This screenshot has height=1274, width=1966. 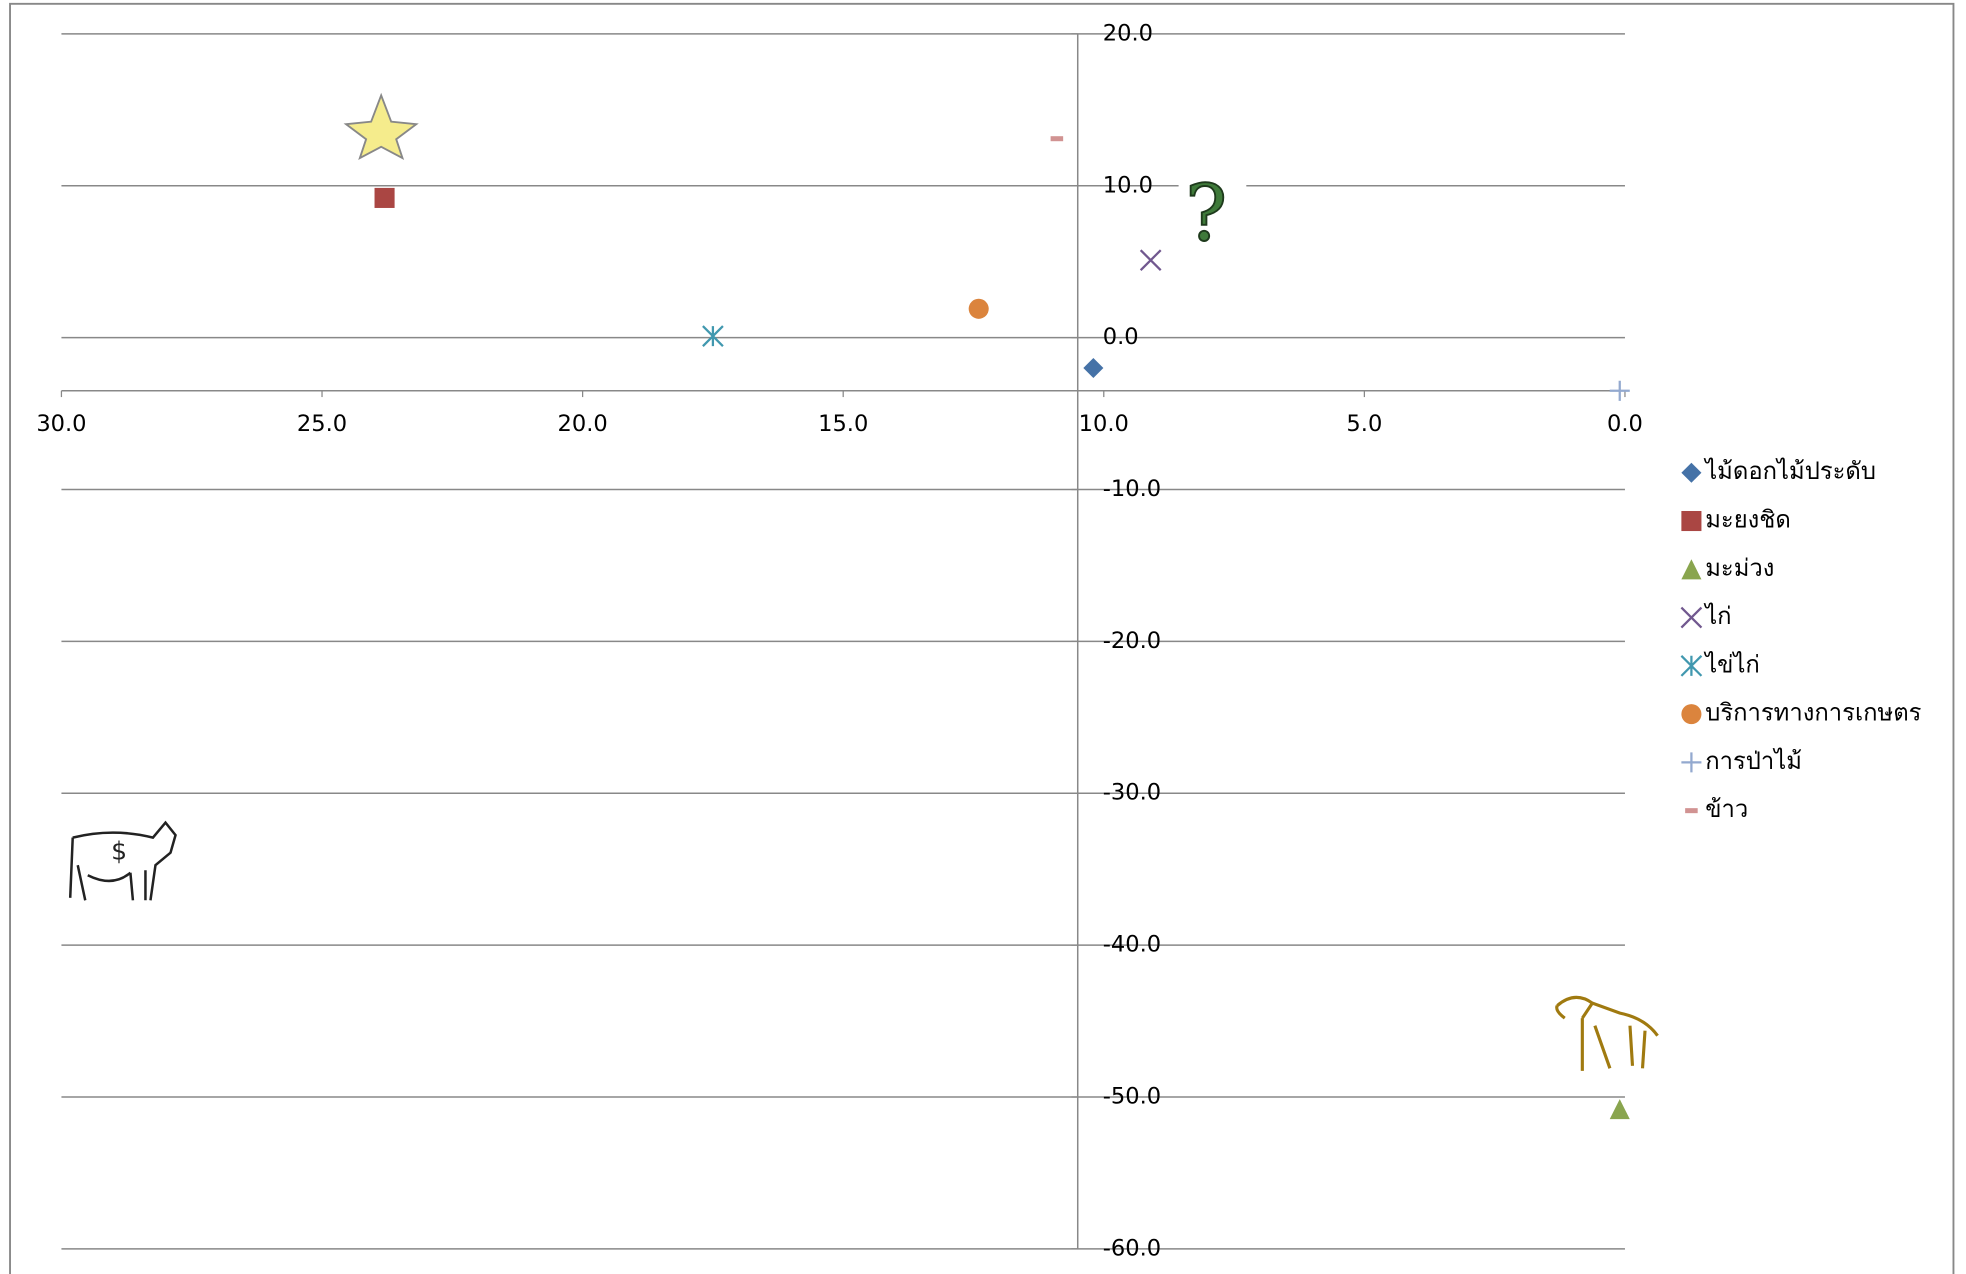 What do you see at coordinates (1132, 793) in the screenshot?
I see `y-tick-label: -30.0` at bounding box center [1132, 793].